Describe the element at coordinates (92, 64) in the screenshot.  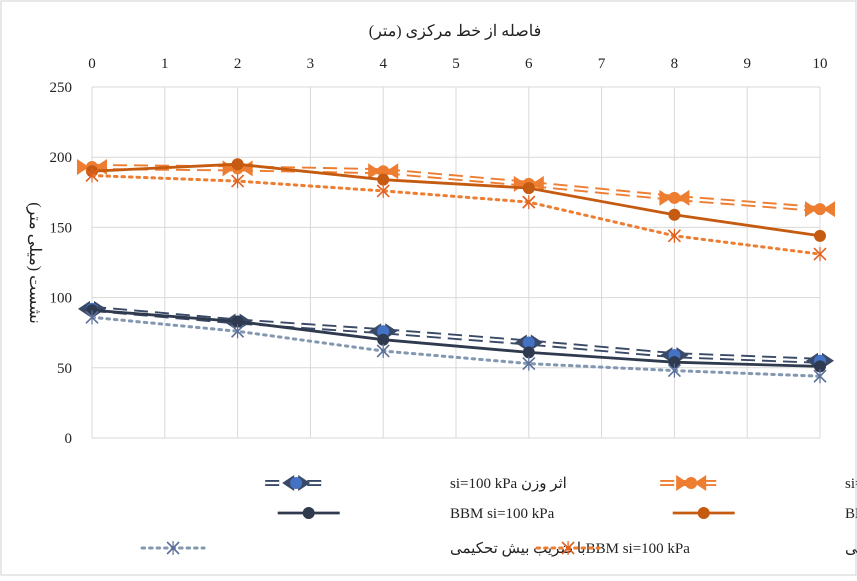
I see `x-tick-label: 0` at that location.